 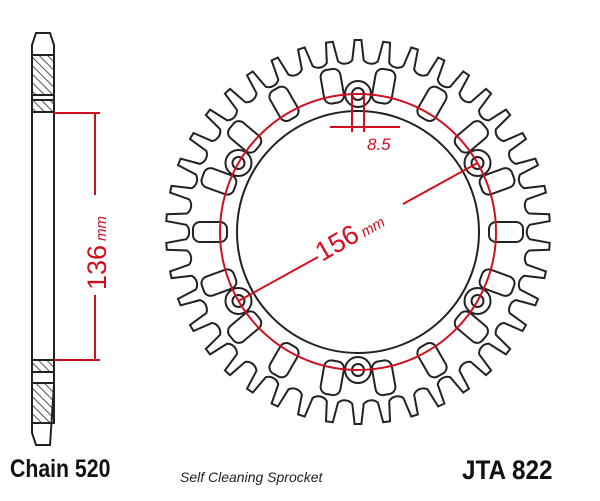 I want to click on dimension-156-label: 156mm, so click(x=349, y=235).